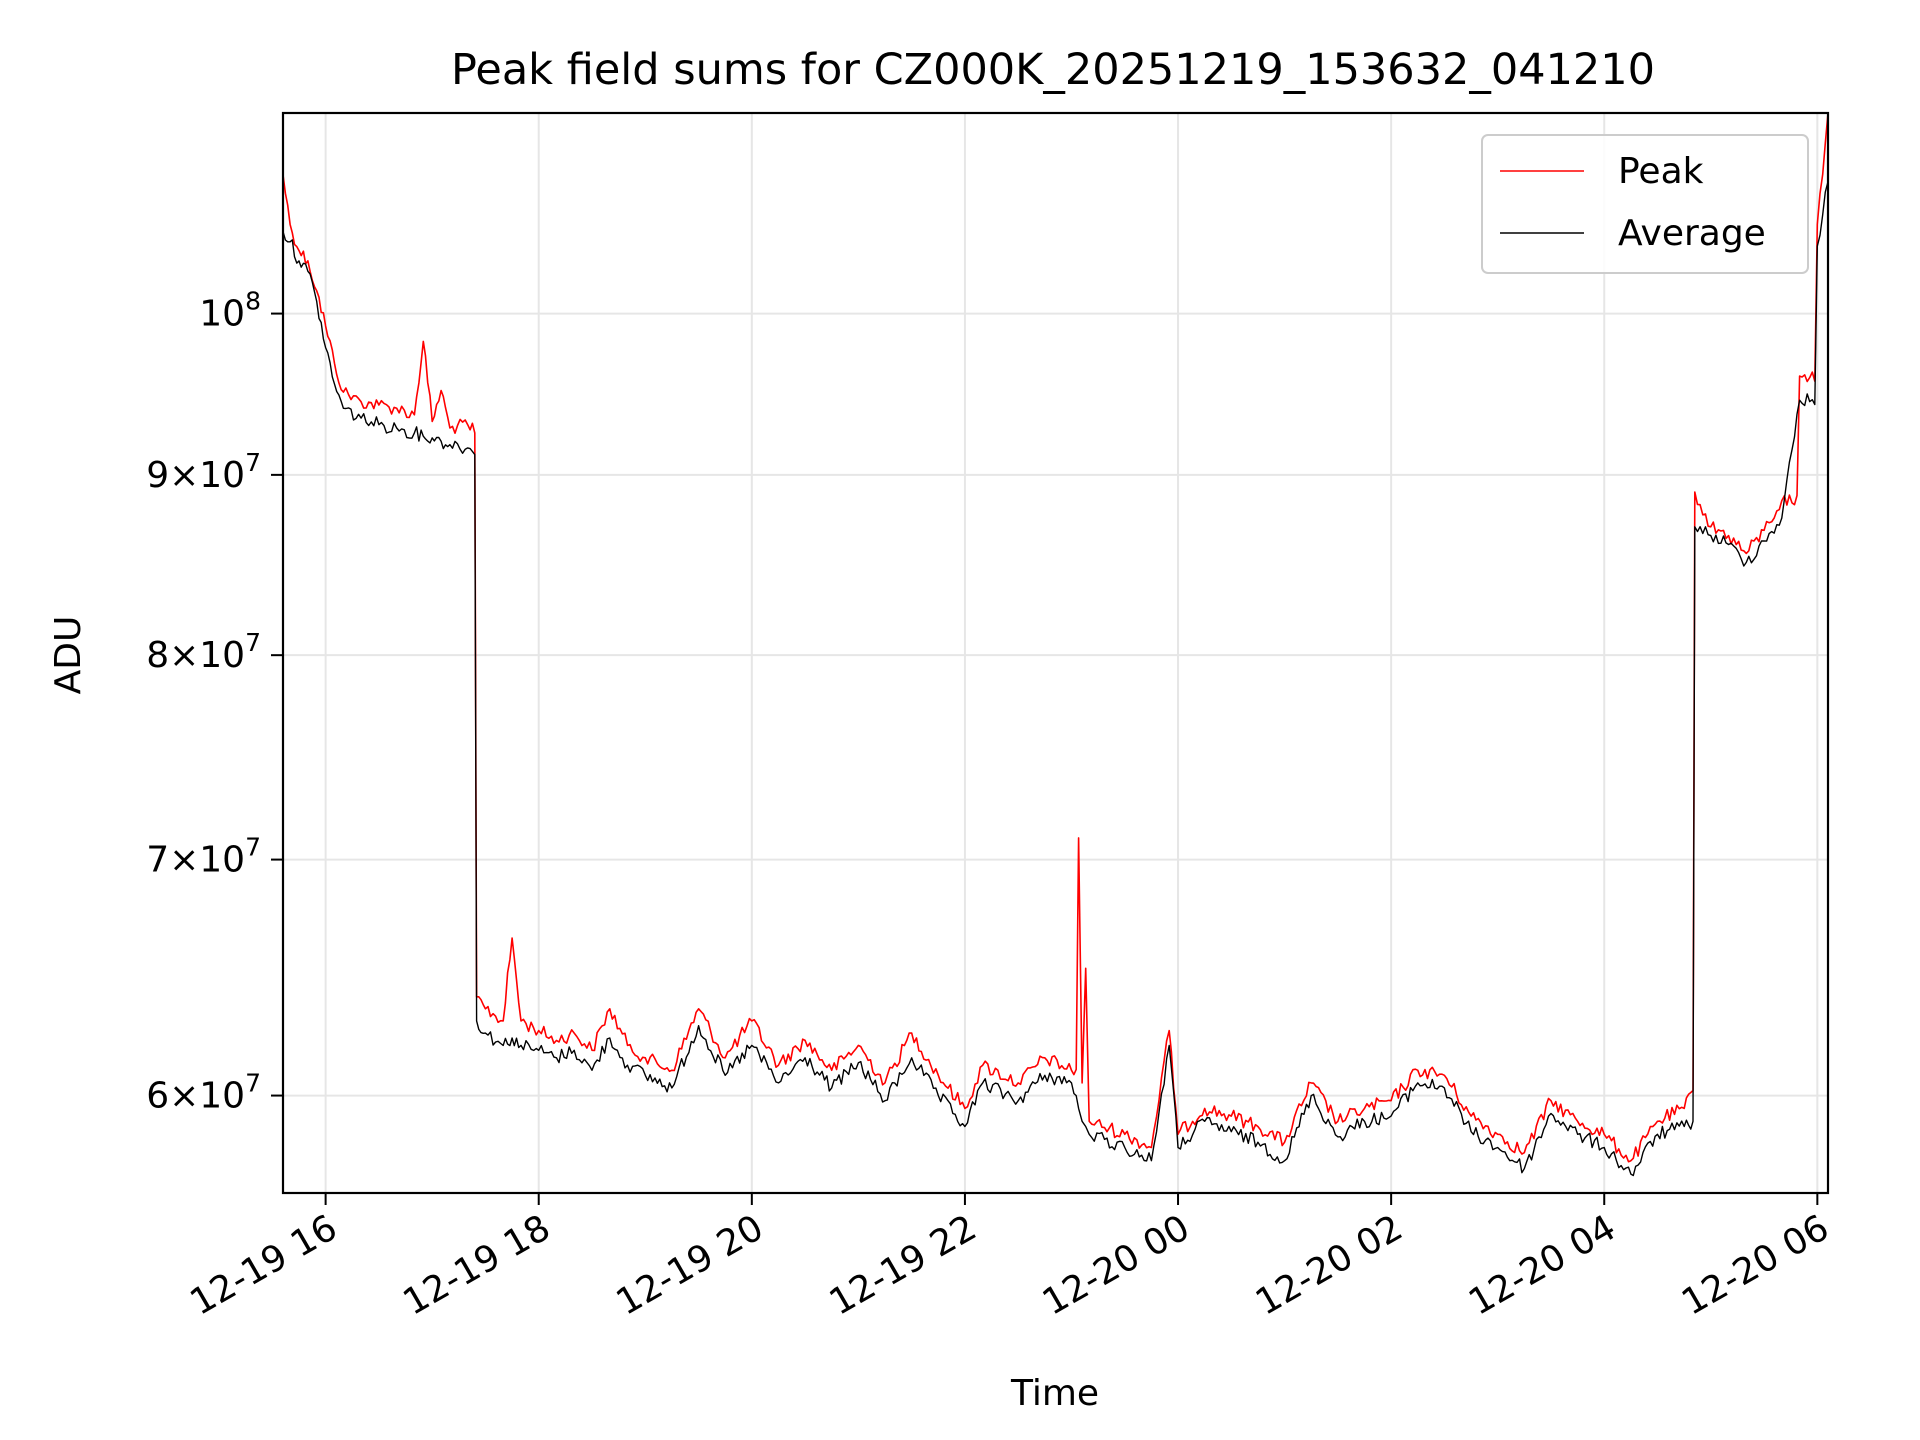 The width and height of the screenshot is (1920, 1440). Describe the element at coordinates (203, 857) in the screenshot. I see `y-tick-label: 7×107` at that location.